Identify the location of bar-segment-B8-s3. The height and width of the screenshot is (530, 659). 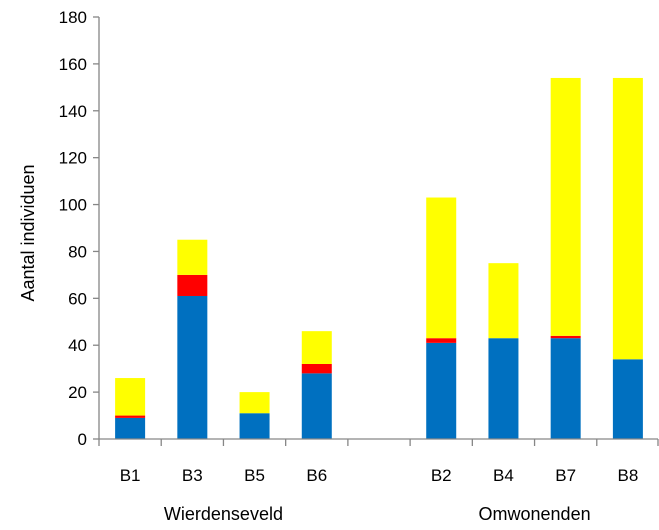
(627, 218).